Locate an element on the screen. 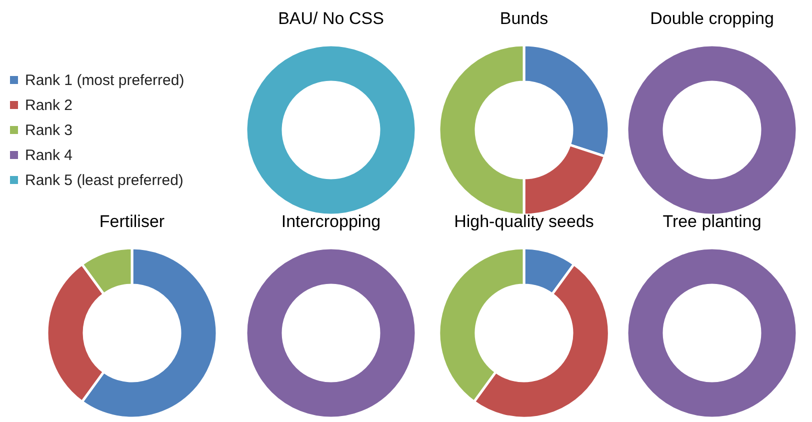  legend-label: Rank 3 is located at coordinates (49, 130).